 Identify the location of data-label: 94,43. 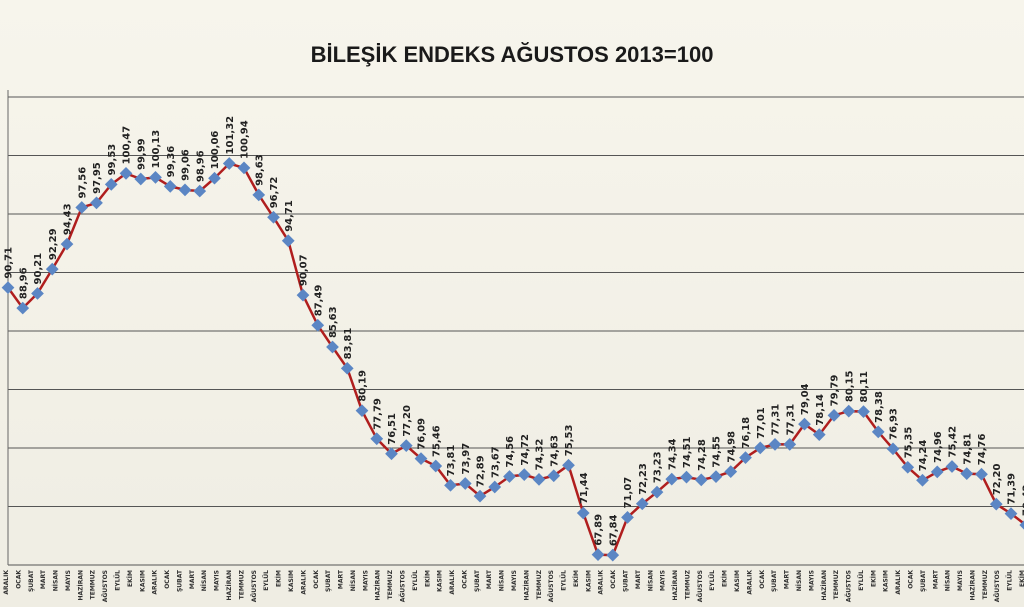
(68, 219).